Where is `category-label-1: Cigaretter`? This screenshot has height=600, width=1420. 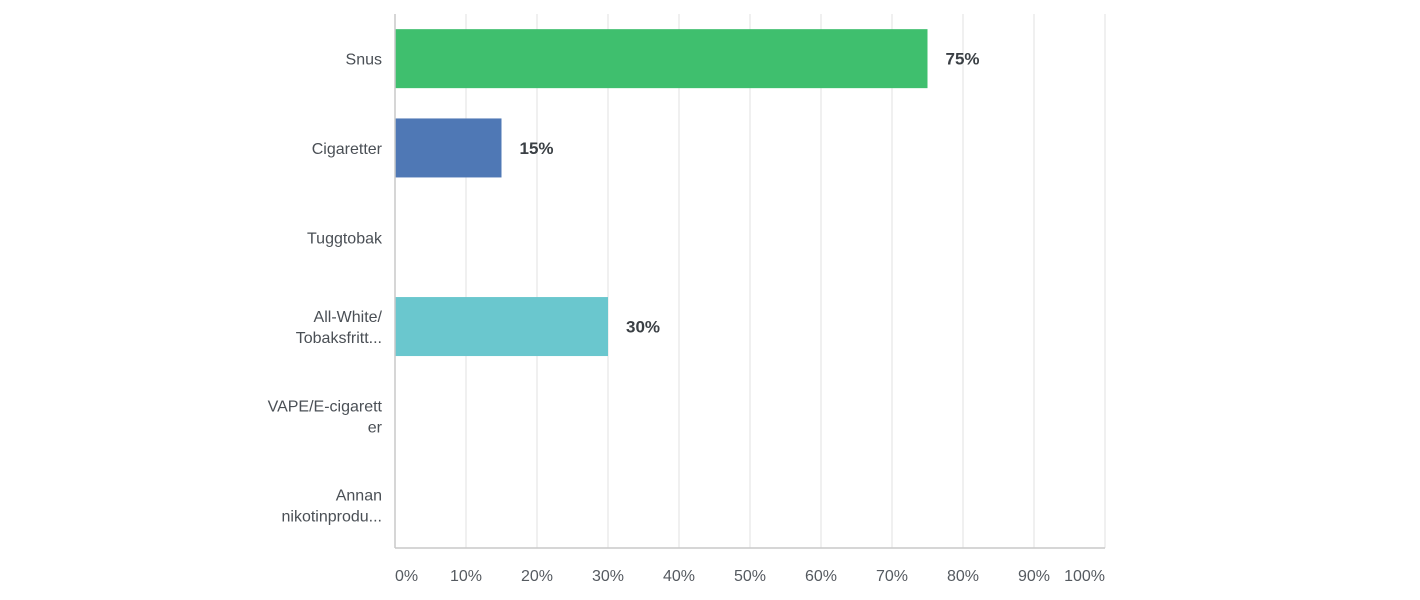
category-label-1: Cigaretter is located at coordinates (347, 149).